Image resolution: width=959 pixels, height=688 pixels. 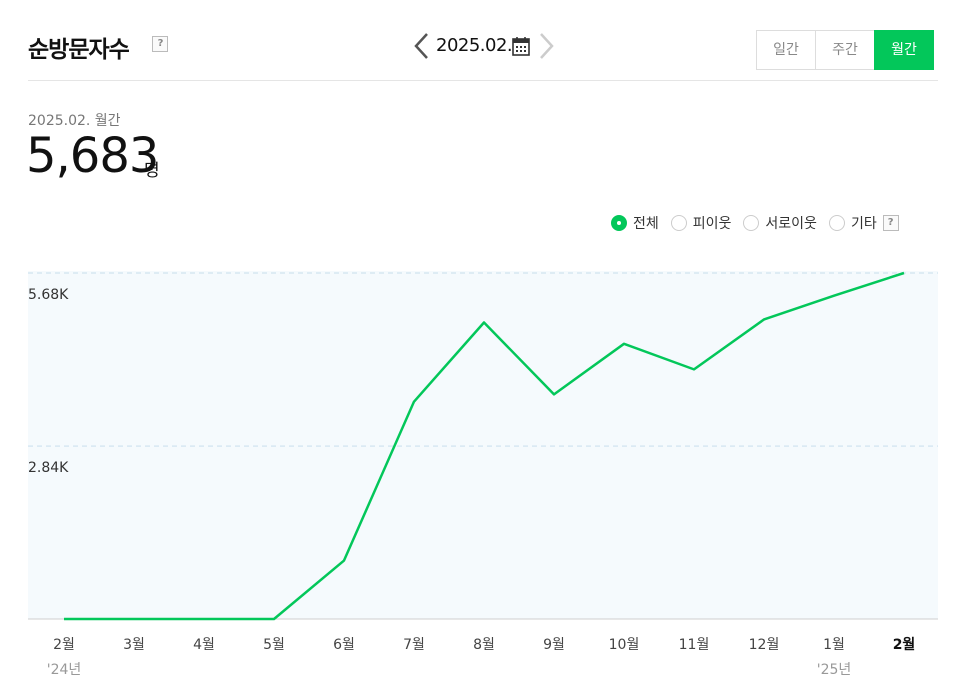 What do you see at coordinates (134, 645) in the screenshot?
I see `x-tick-label: 3월` at bounding box center [134, 645].